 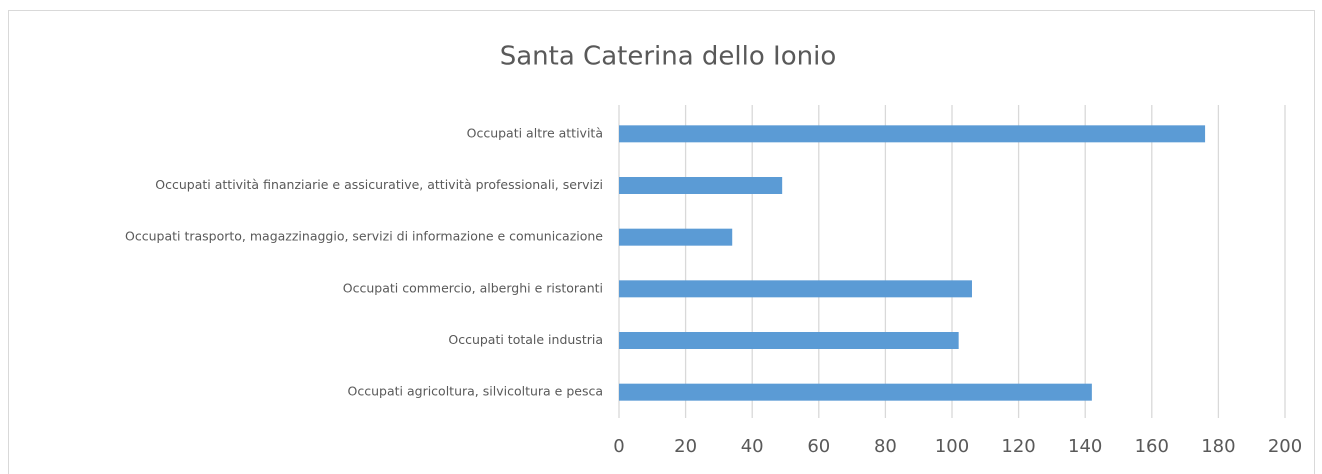 What do you see at coordinates (1152, 446) in the screenshot?
I see `x-tick-label: 160` at bounding box center [1152, 446].